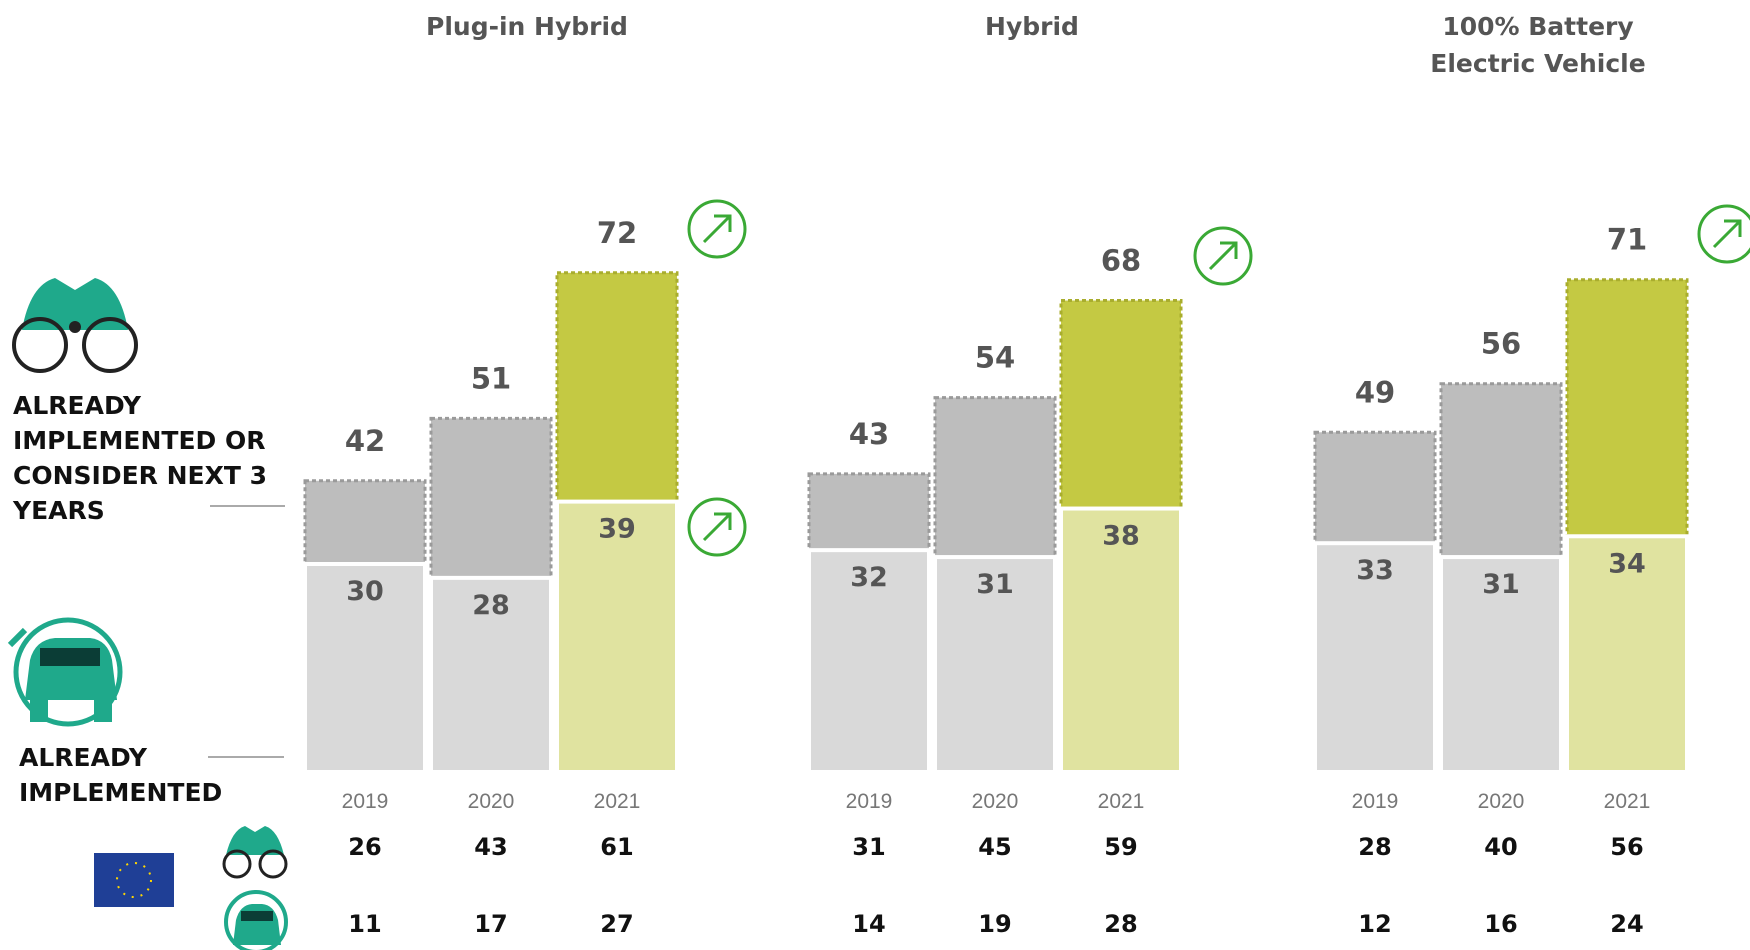  I want to click on eu-value: 12, so click(1374, 924).